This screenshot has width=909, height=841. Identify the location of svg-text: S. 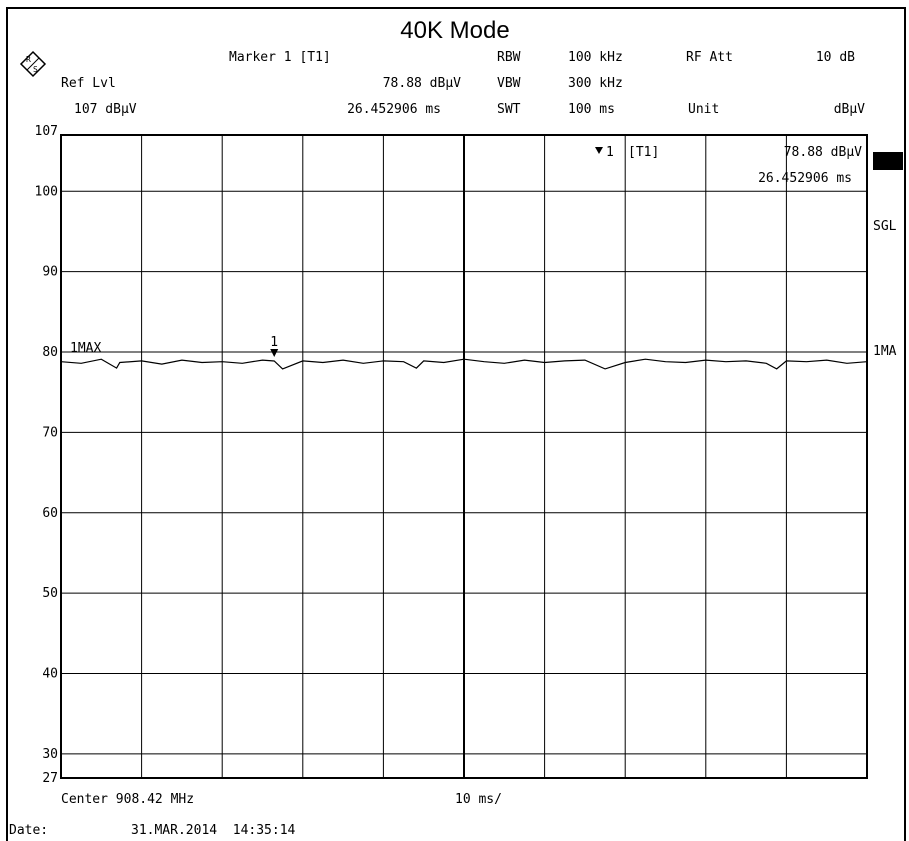
(35, 69).